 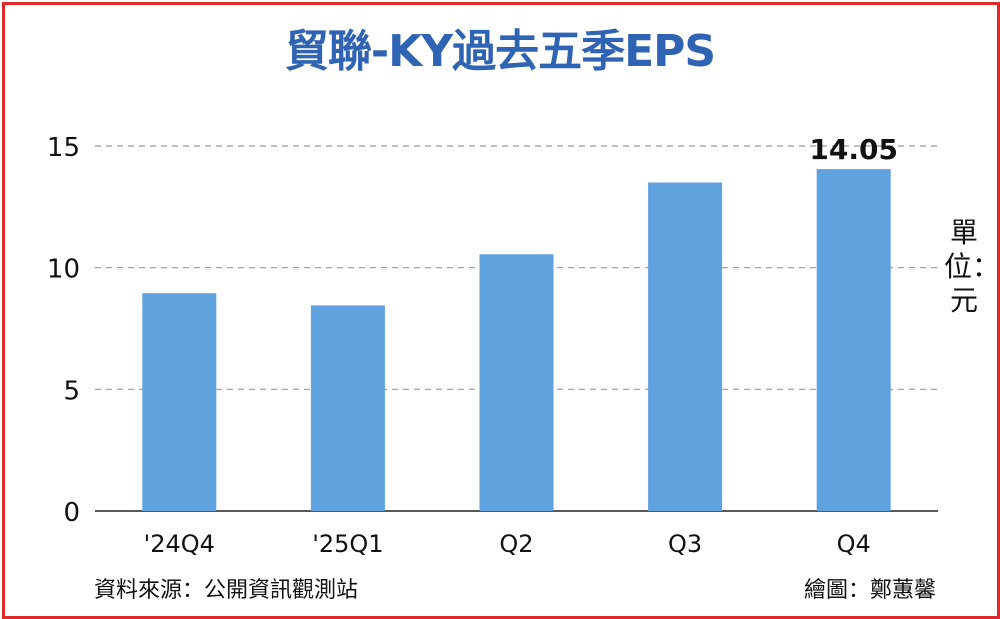 I want to click on x-tick-label-4: Q4, so click(x=854, y=544).